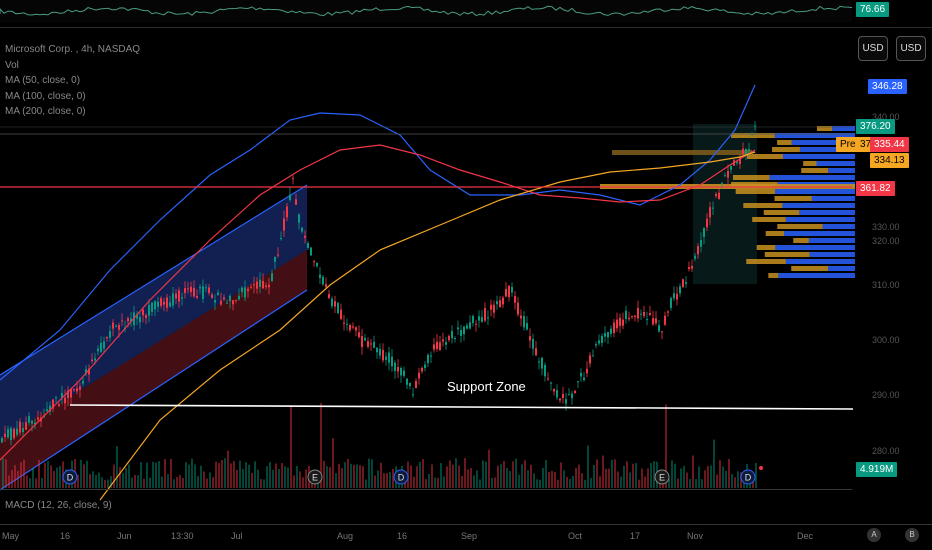 This screenshot has width=932, height=550. I want to click on button-a: A, so click(874, 535).